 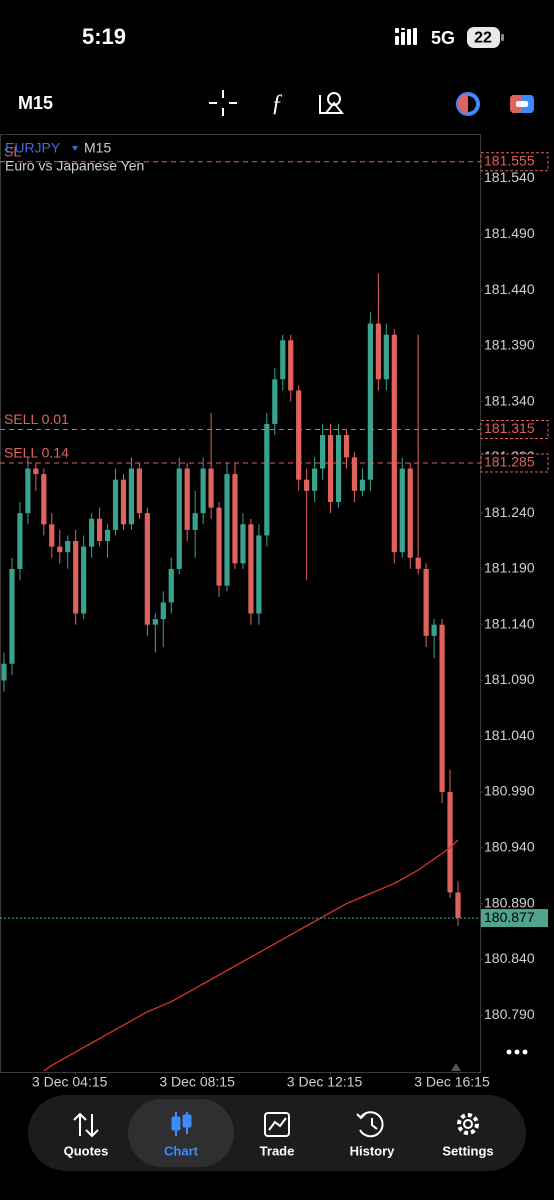 I want to click on symbol-timeframe: M15, so click(x=97, y=148).